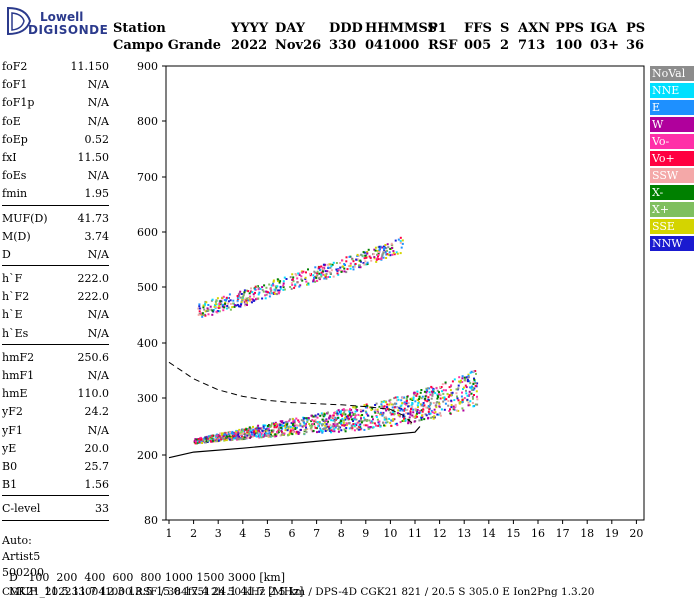 The height and width of the screenshot is (600, 700). What do you see at coordinates (12, 430) in the screenshot?
I see `param-name: yF1` at bounding box center [12, 430].